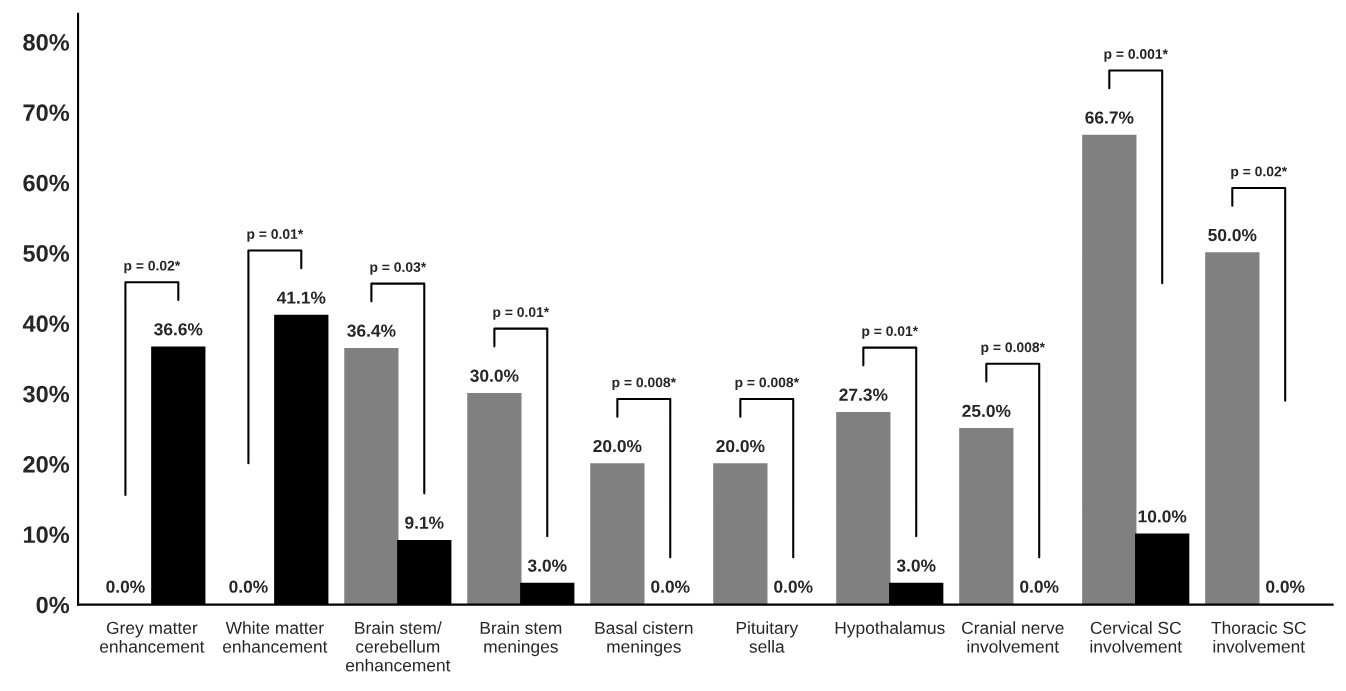 Image resolution: width=1346 pixels, height=691 pixels. What do you see at coordinates (46, 253) in the screenshot?
I see `y-tick-label: 50%` at bounding box center [46, 253].